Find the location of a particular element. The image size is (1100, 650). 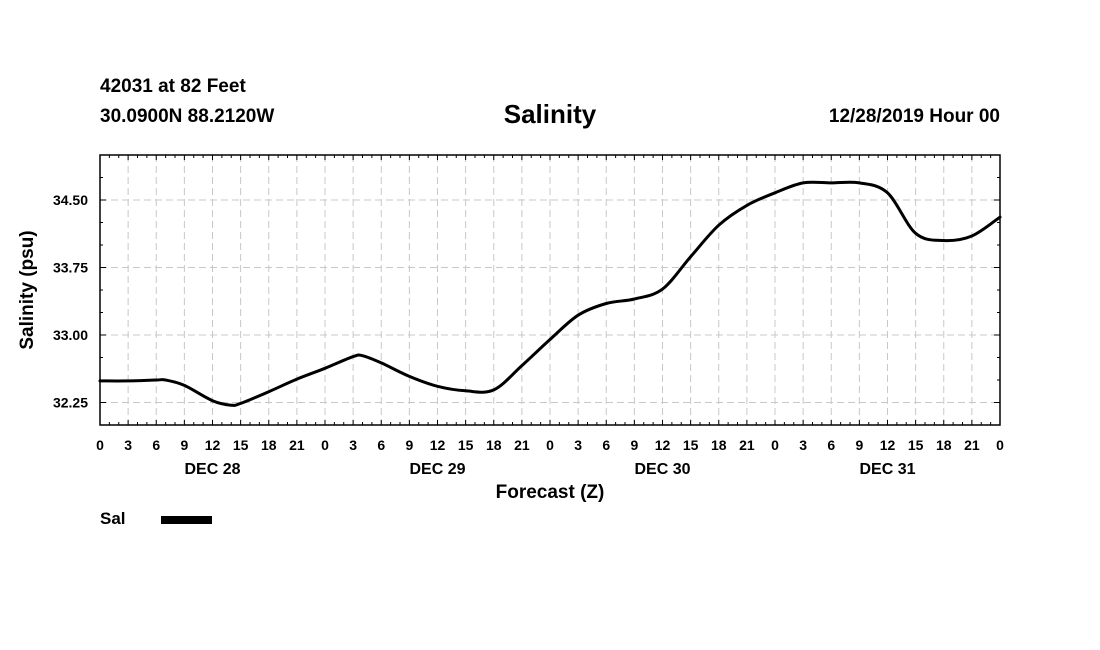

chart-title: Salinity is located at coordinates (550, 114).